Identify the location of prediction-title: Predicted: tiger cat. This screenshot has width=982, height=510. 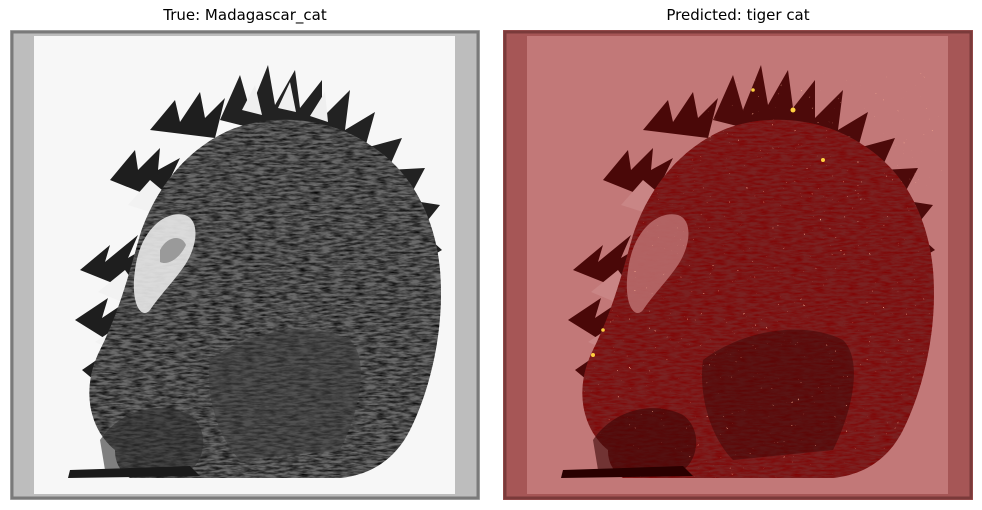
(738, 15).